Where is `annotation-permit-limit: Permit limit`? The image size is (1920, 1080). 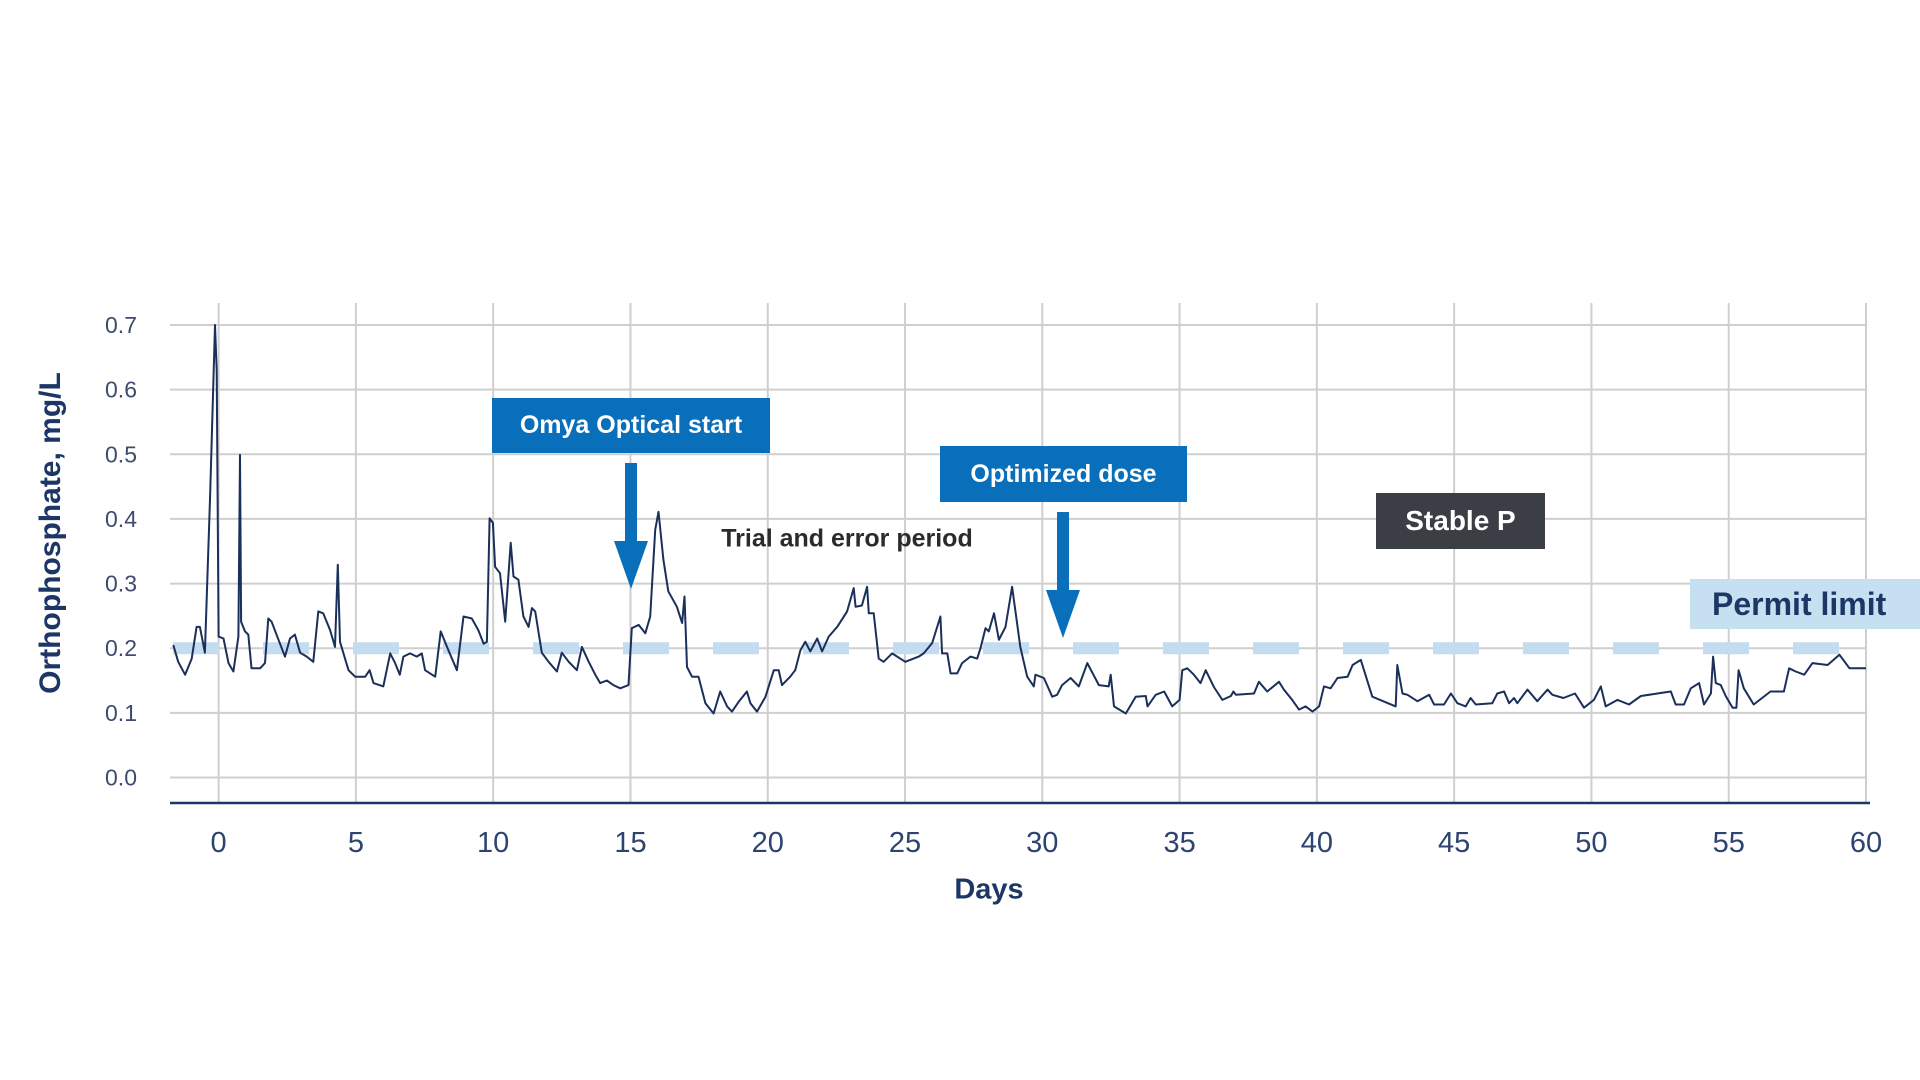 annotation-permit-limit: Permit limit is located at coordinates (1805, 604).